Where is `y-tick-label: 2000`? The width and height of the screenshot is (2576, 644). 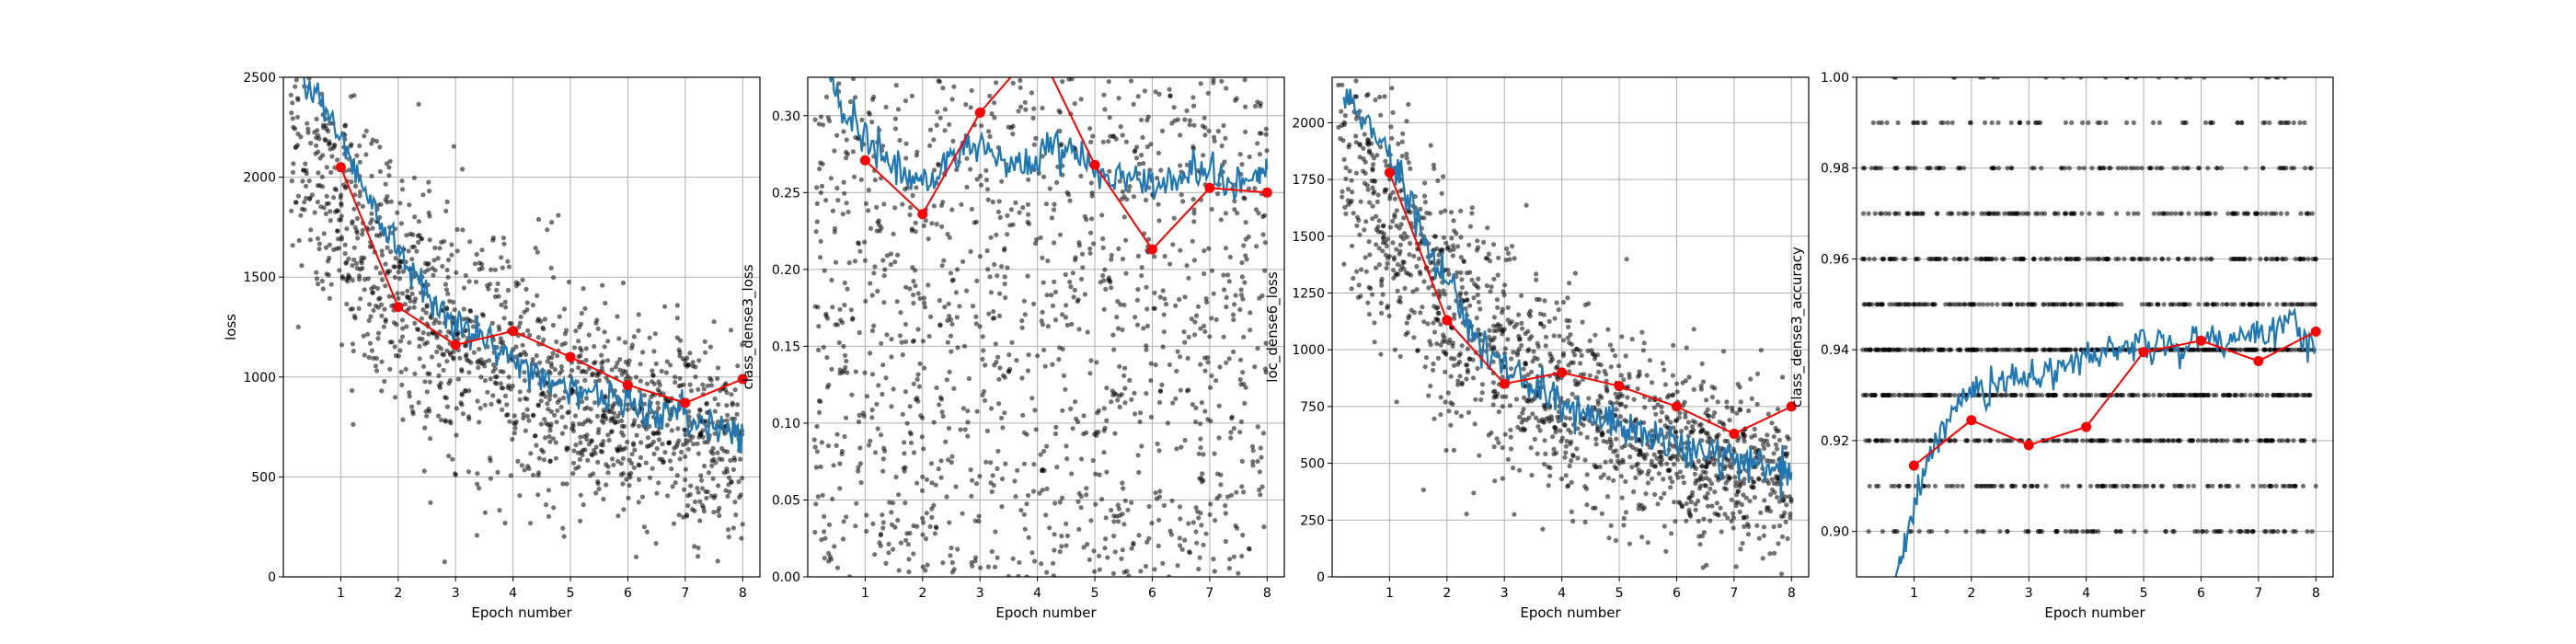 y-tick-label: 2000 is located at coordinates (1308, 123).